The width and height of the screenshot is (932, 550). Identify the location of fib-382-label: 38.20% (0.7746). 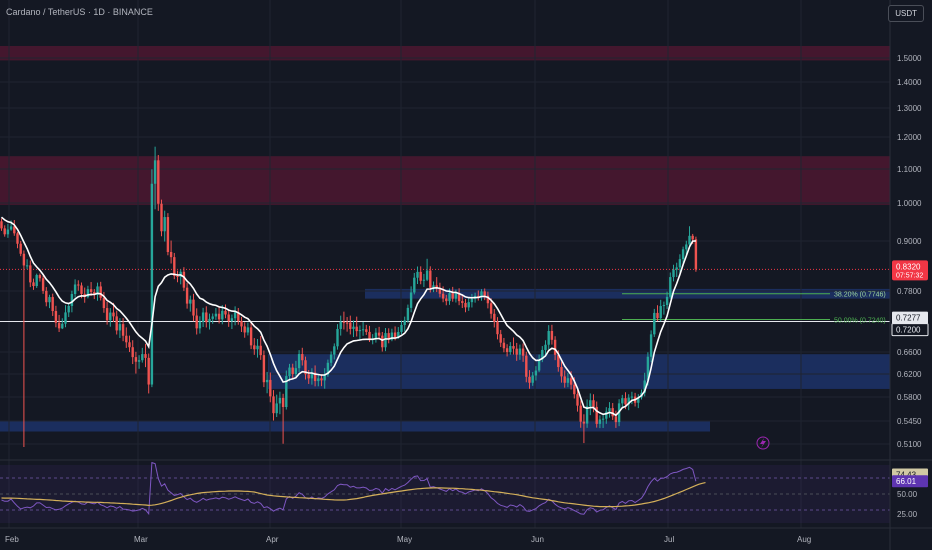
(860, 295).